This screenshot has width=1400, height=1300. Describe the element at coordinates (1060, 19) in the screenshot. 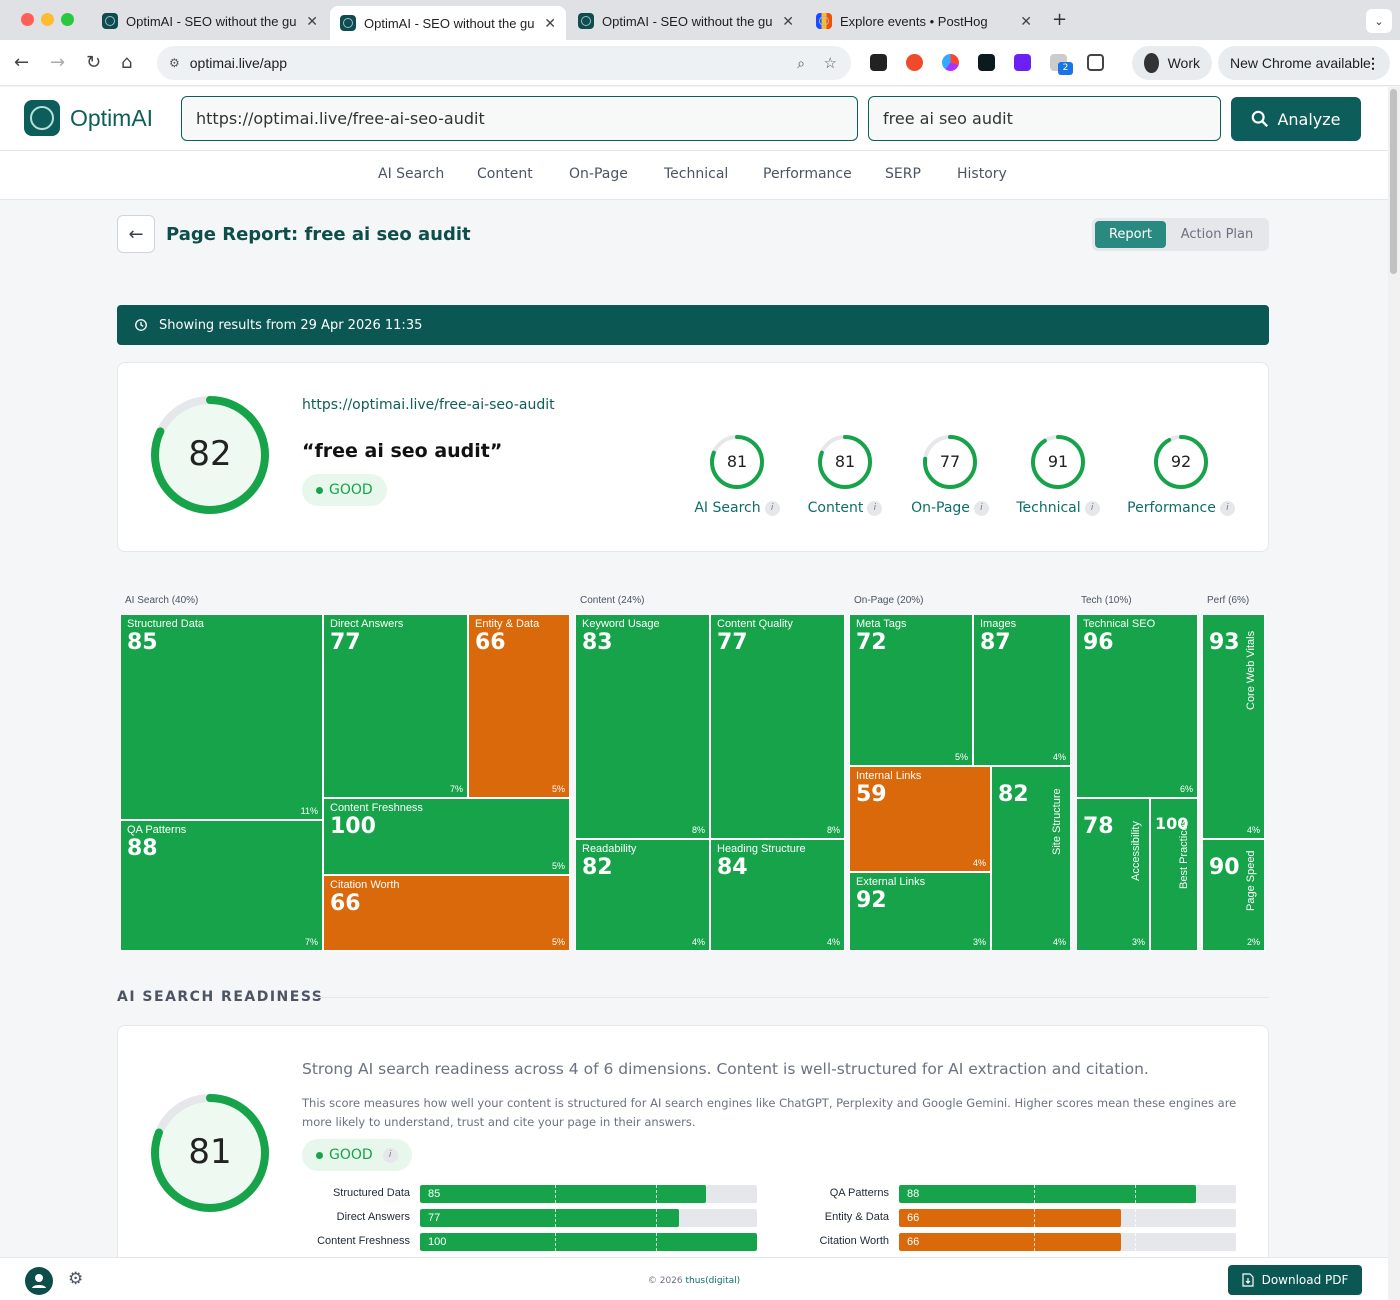

I see `new-tab-icon: +` at that location.